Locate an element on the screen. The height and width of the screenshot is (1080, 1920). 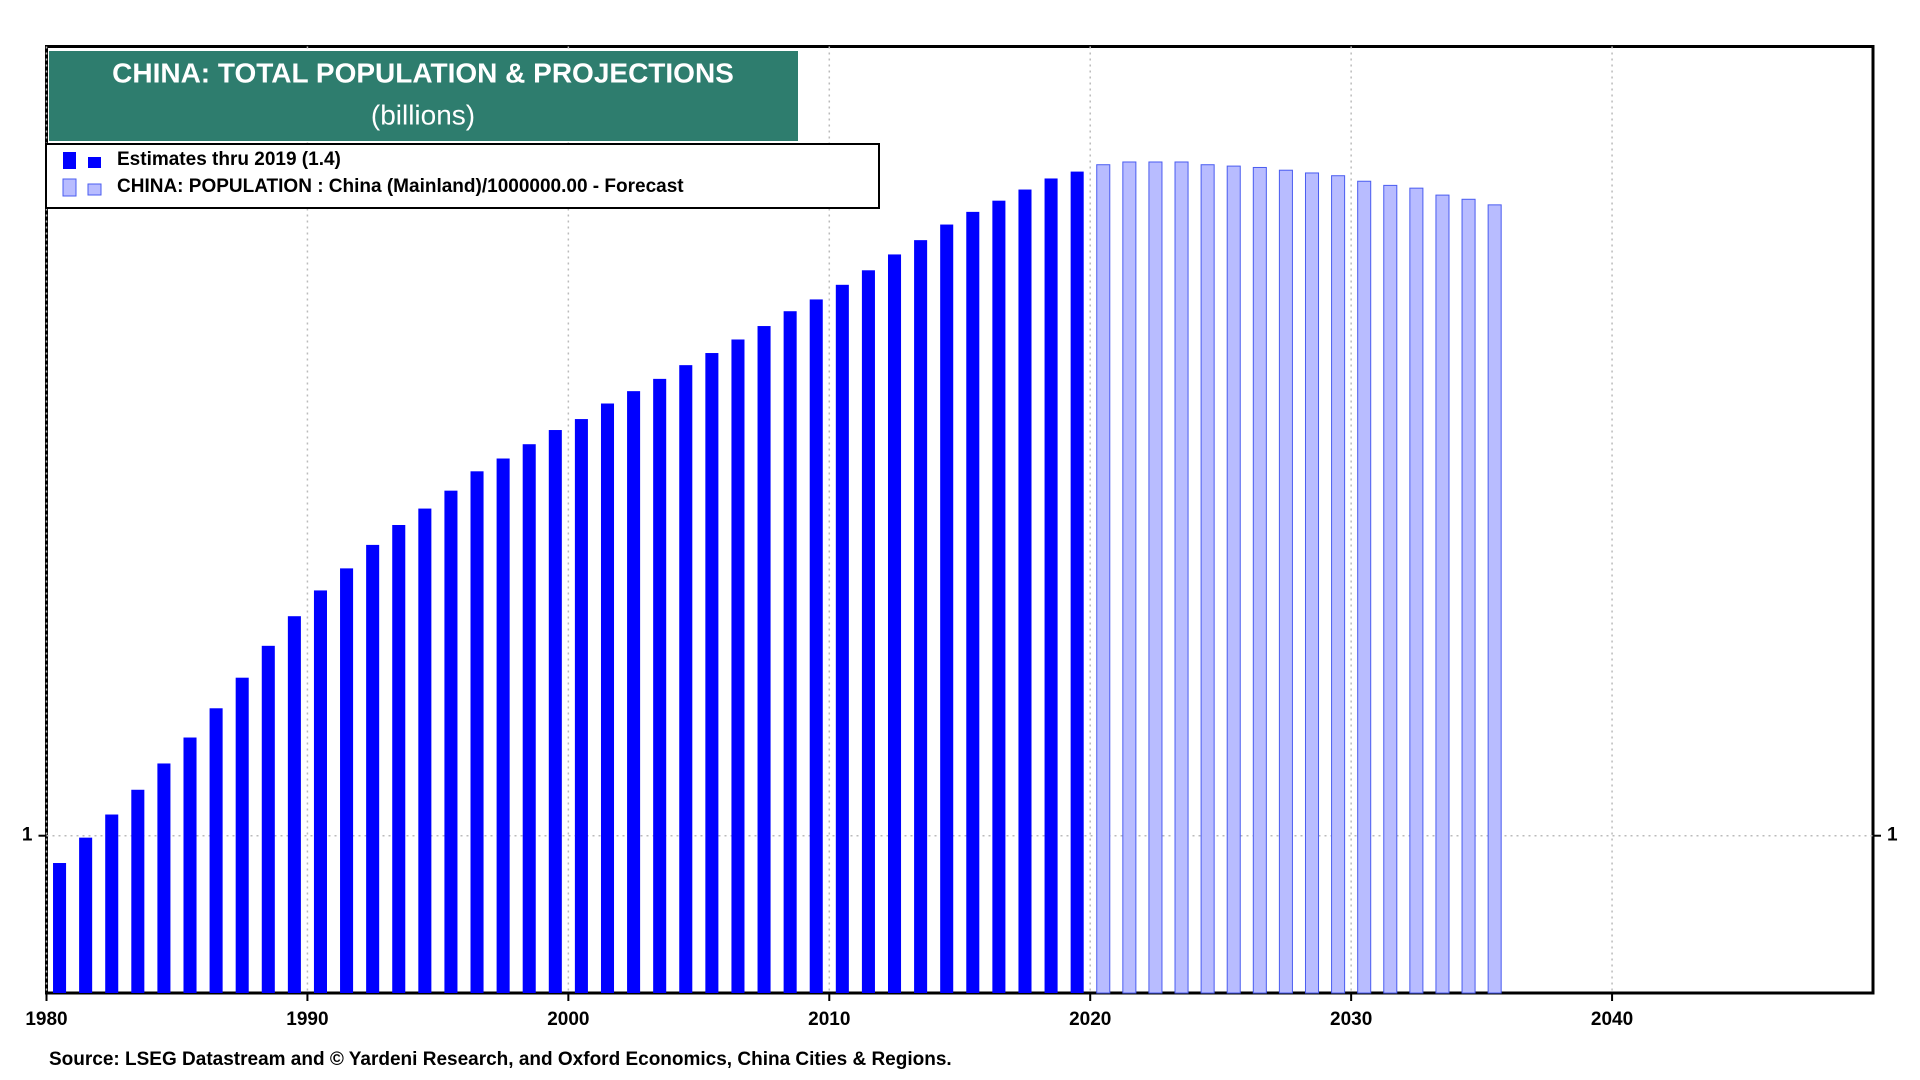
x-tick-label: 1980 is located at coordinates (46, 1019).